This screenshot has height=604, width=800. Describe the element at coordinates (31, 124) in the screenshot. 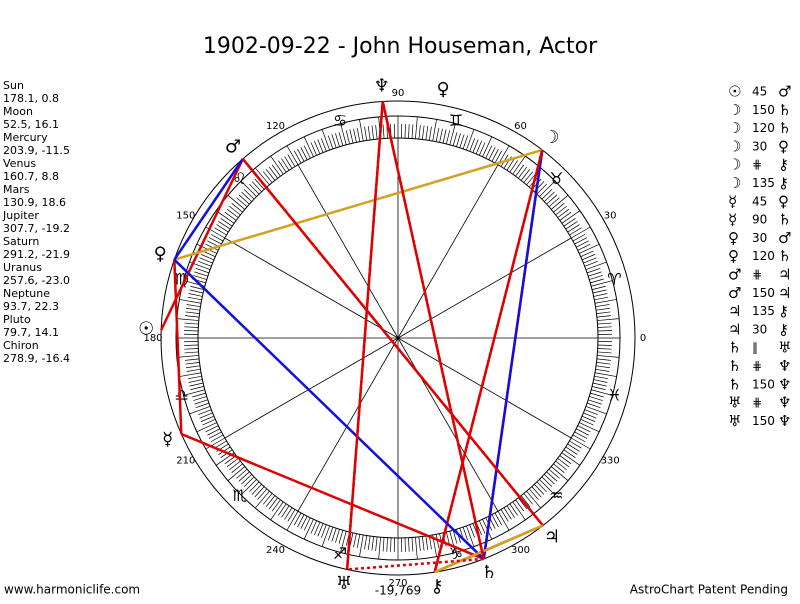

I see `planet-coords: 52.5, 16.1` at that location.